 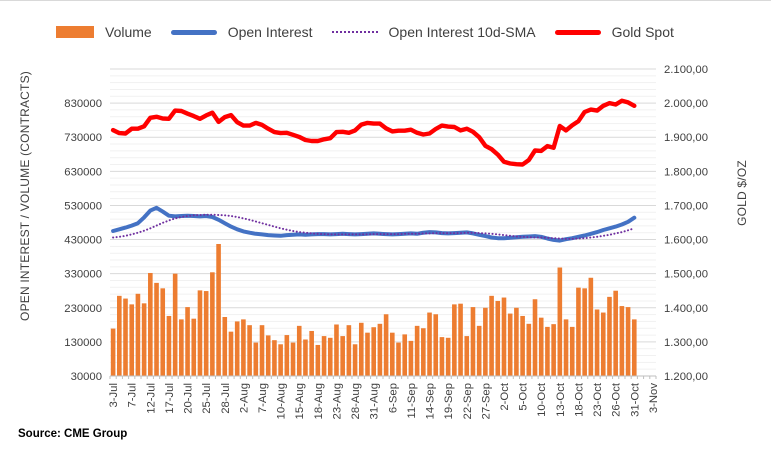 What do you see at coordinates (686, 206) in the screenshot?
I see `right-axis-tick-label: 1.700,00` at bounding box center [686, 206].